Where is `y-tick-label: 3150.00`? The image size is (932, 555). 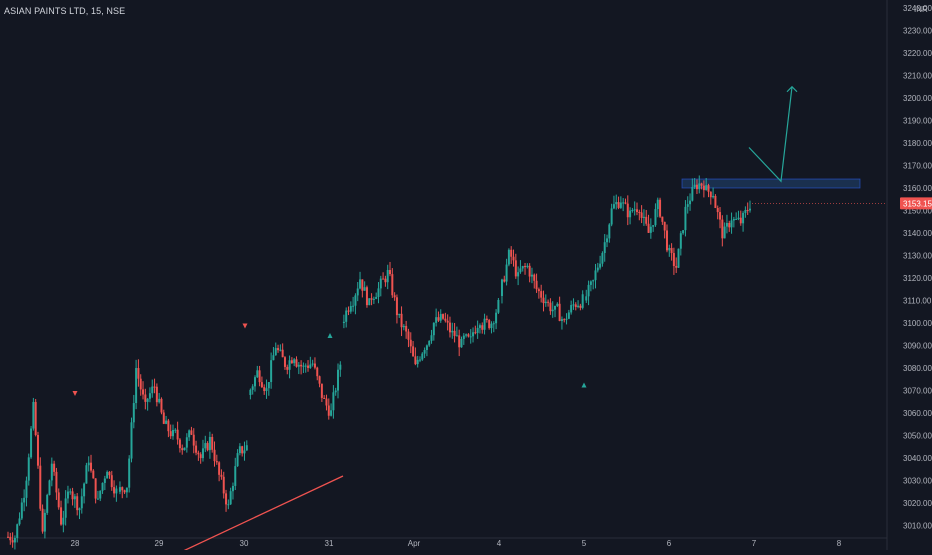 y-tick-label: 3150.00 is located at coordinates (917, 211).